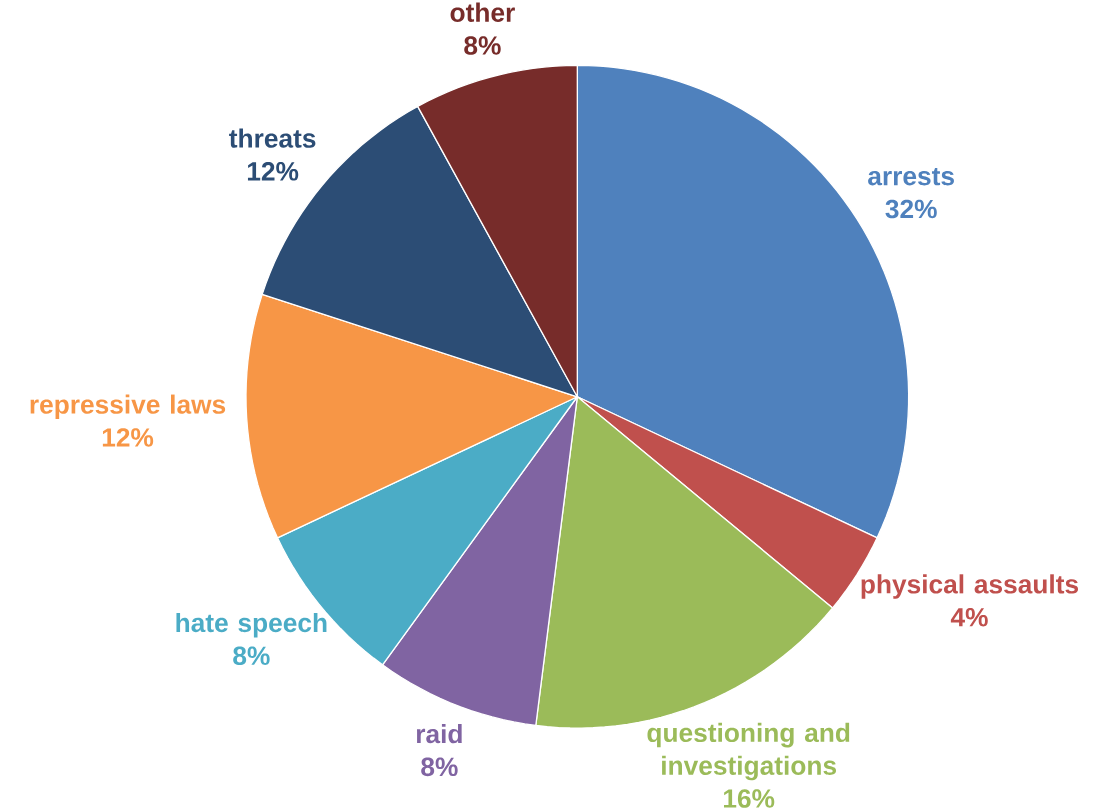 The width and height of the screenshot is (1097, 811). I want to click on slice-label: other, so click(482, 12).